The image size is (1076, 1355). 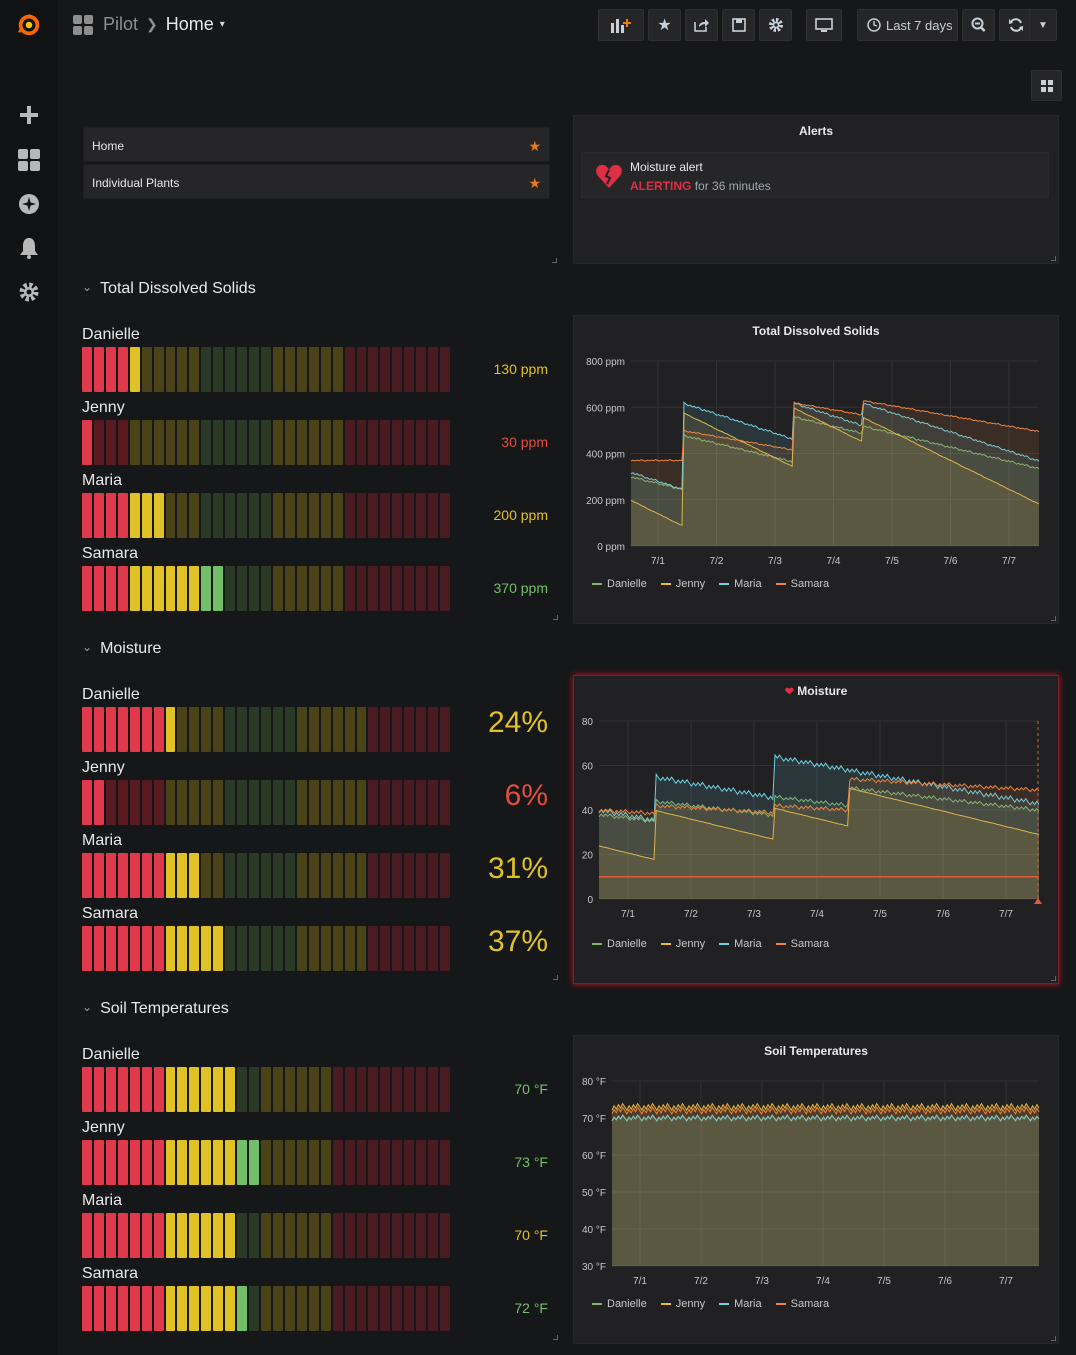 What do you see at coordinates (1046, 85) in the screenshot?
I see `panel-layout-toggle-button` at bounding box center [1046, 85].